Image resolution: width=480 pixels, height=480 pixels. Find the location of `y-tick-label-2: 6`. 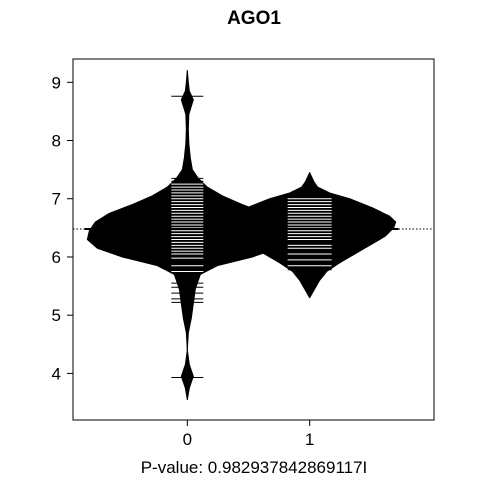

y-tick-label-2: 6 is located at coordinates (56, 257).